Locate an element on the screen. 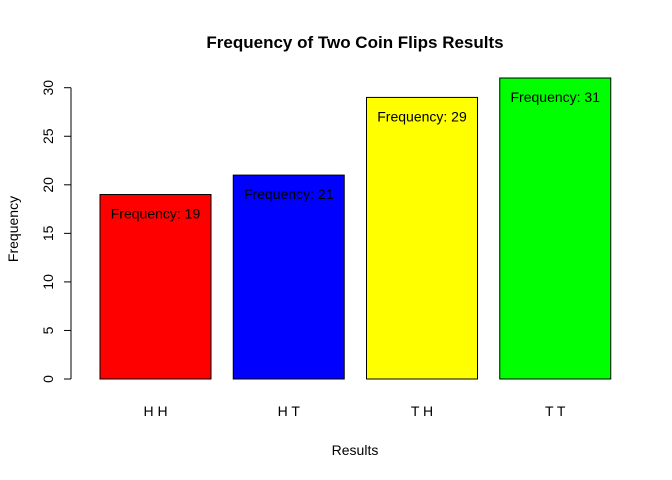  bar-data-label: Frequency: 19 is located at coordinates (156, 214).